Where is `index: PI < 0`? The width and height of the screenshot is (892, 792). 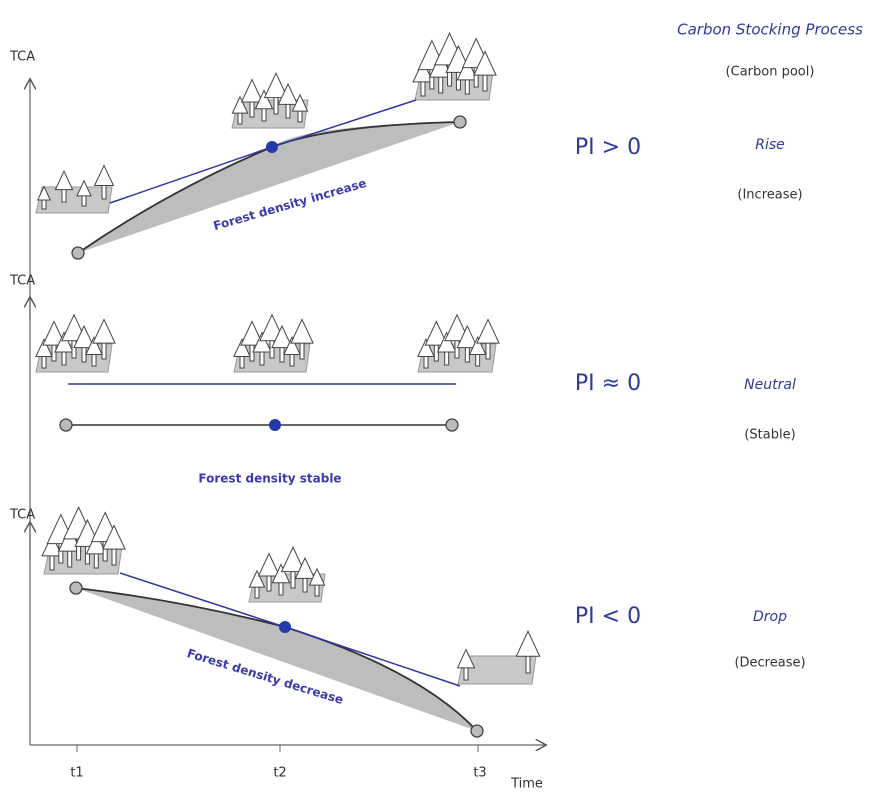
index: PI < 0 is located at coordinates (608, 616).